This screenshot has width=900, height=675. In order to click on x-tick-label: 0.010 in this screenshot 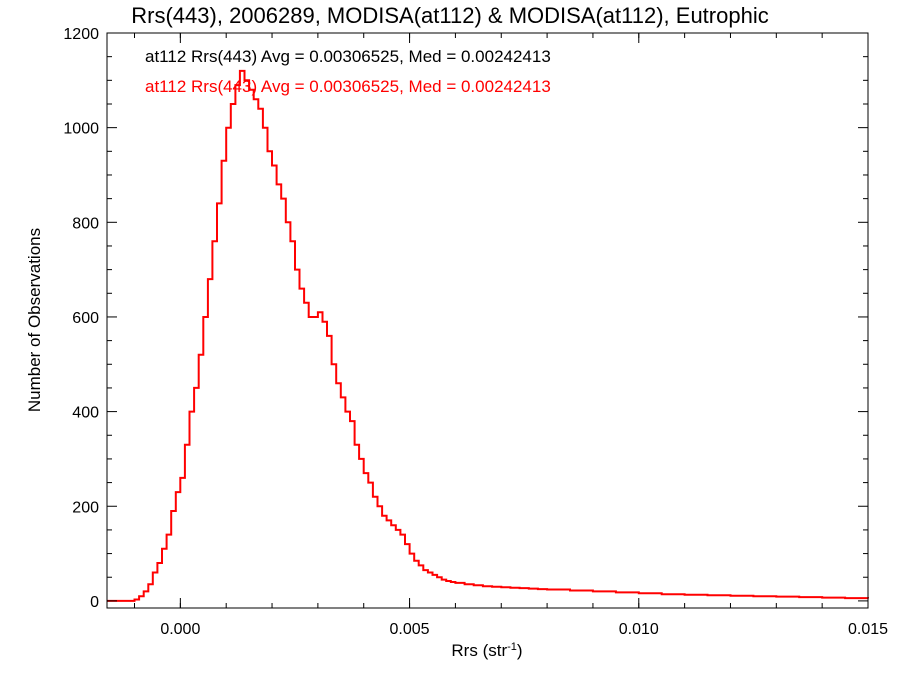, I will do `click(639, 629)`.